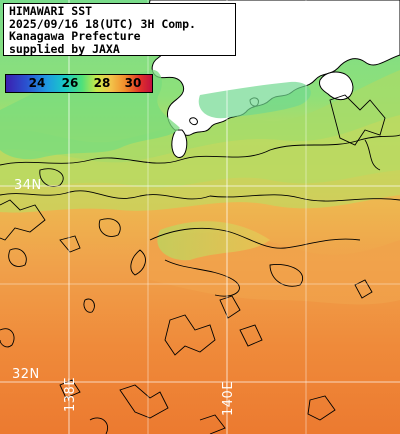 This screenshot has height=434, width=400. I want to click on land-boso-peninsula, so click(336, 86).